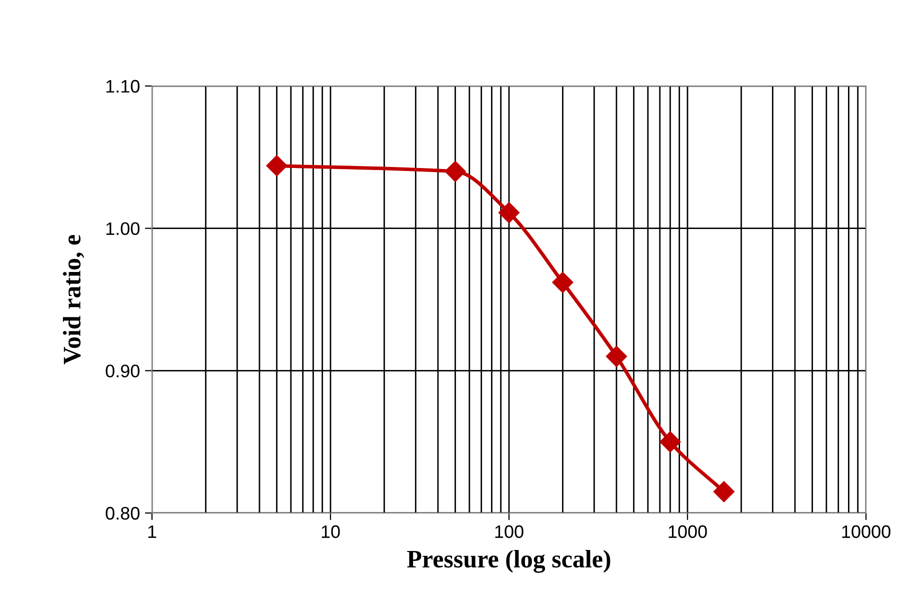  What do you see at coordinates (866, 531) in the screenshot?
I see `x-tick-label: 10000` at bounding box center [866, 531].